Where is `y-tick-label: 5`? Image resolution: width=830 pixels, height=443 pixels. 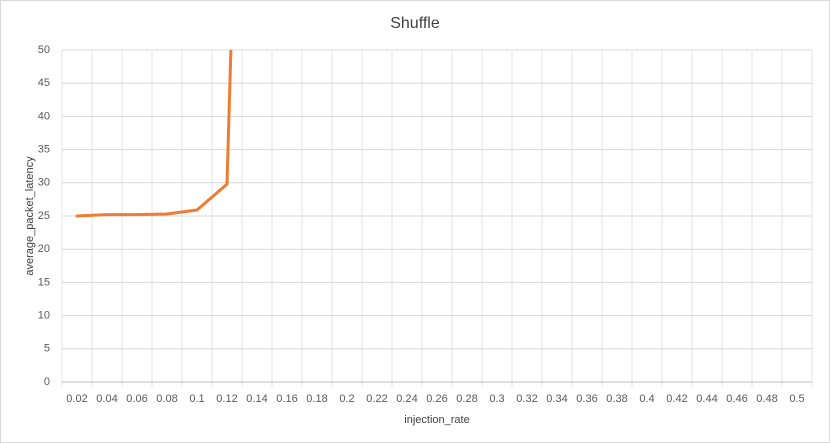 y-tick-label: 5 is located at coordinates (47, 349).